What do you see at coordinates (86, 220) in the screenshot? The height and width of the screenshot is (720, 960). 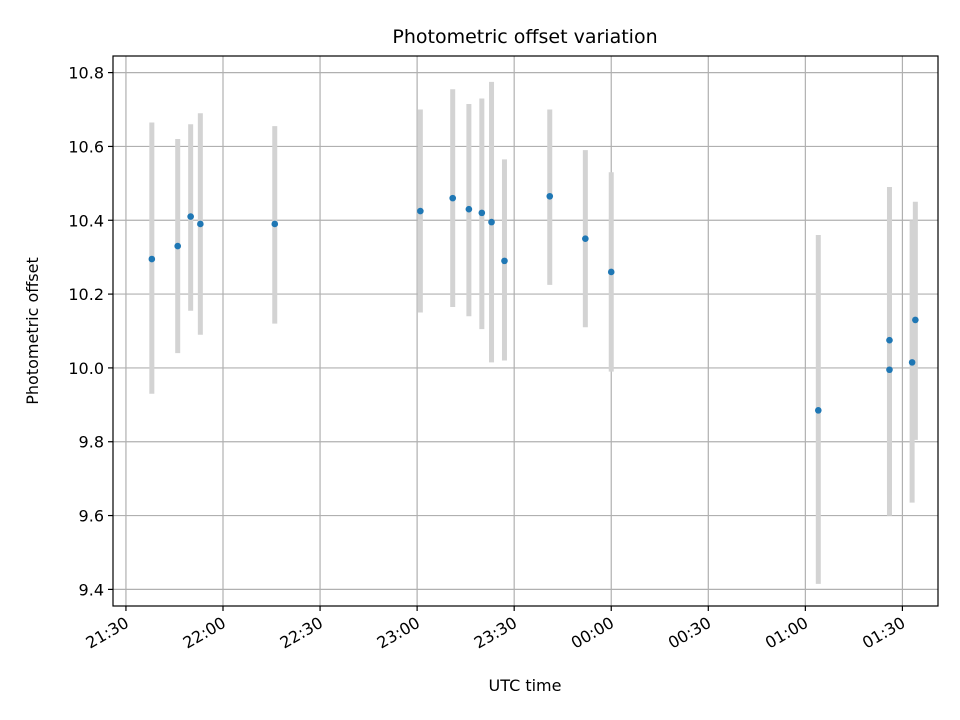 I see `y-tick-label: 10.4` at bounding box center [86, 220].